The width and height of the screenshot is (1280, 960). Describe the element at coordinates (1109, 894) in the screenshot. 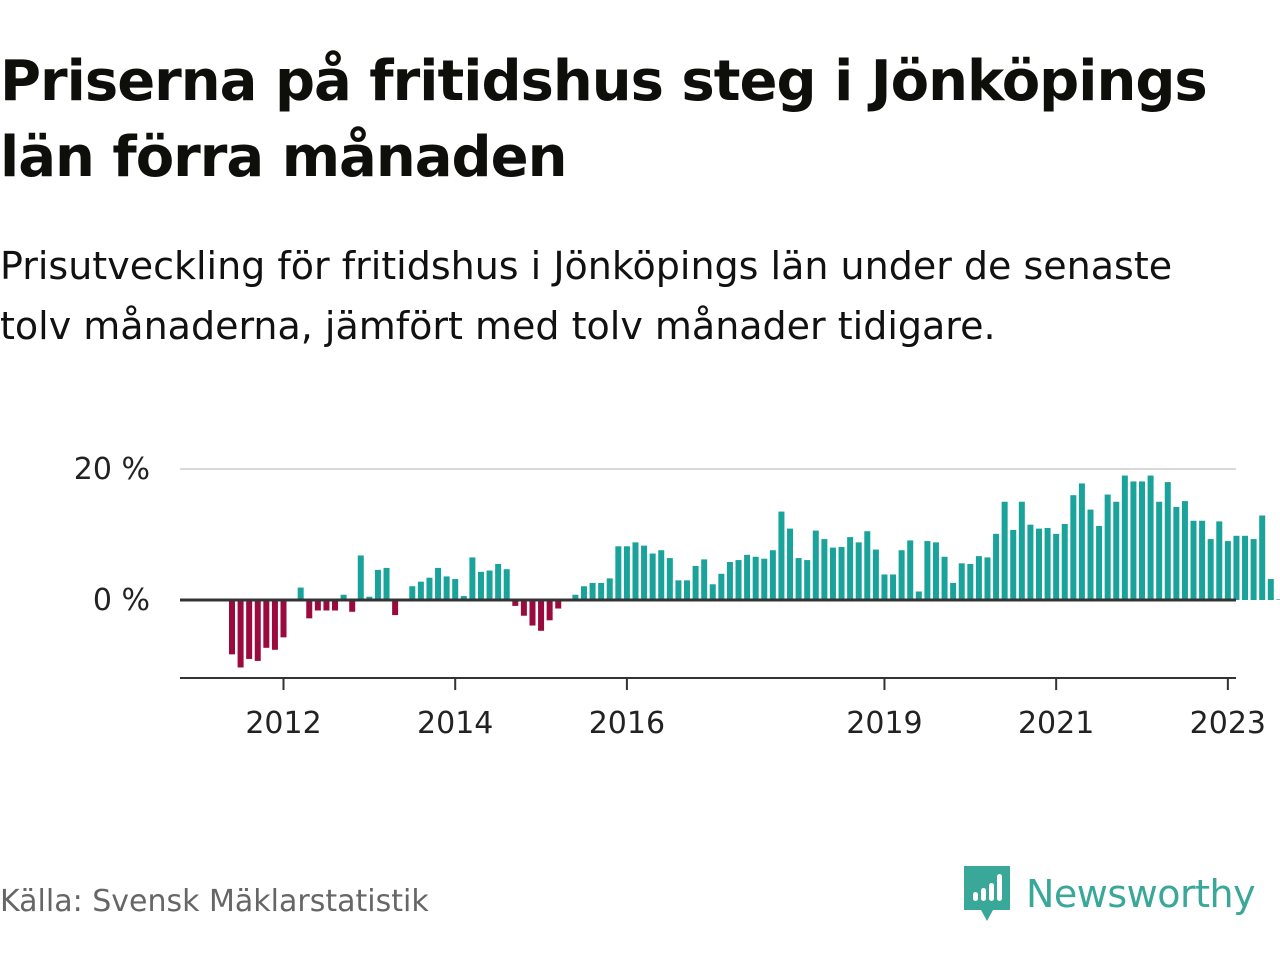

I see `brand-logo: Newsworthy` at that location.